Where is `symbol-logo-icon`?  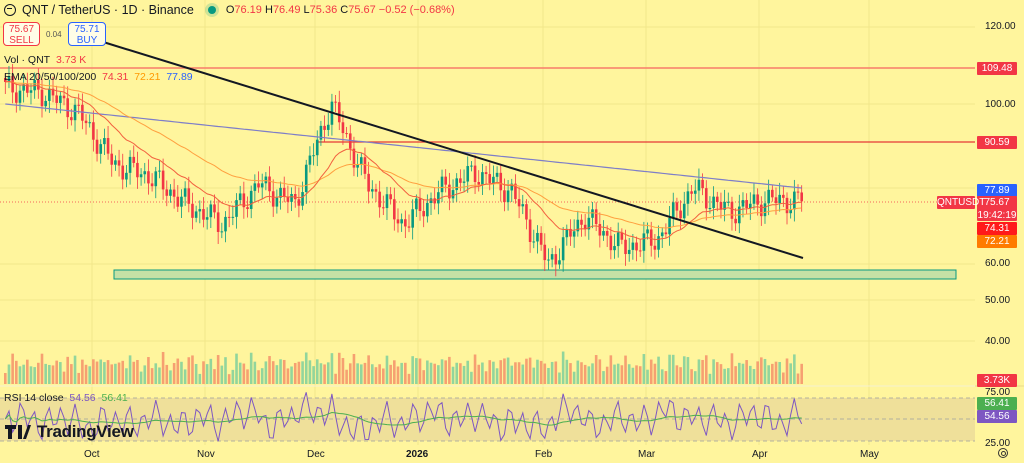 symbol-logo-icon is located at coordinates (10, 10).